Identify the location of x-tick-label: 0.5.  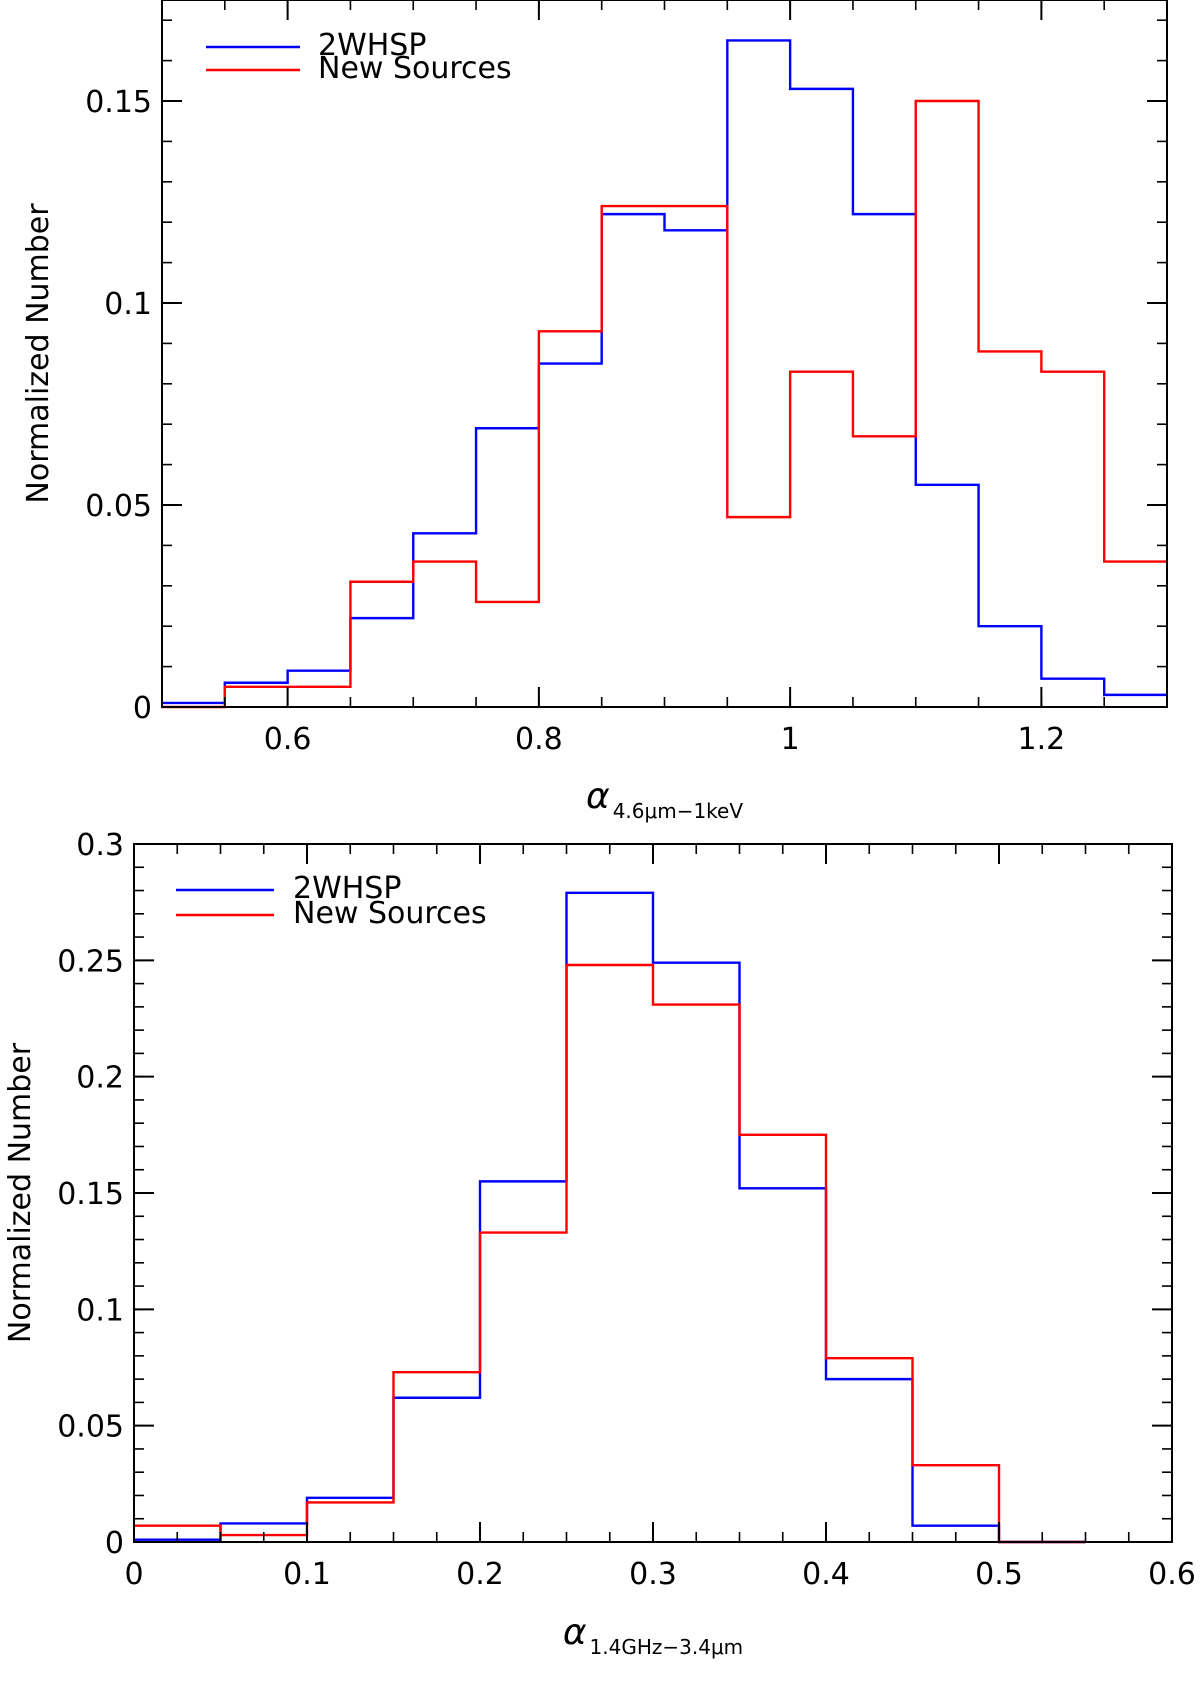
(999, 1574).